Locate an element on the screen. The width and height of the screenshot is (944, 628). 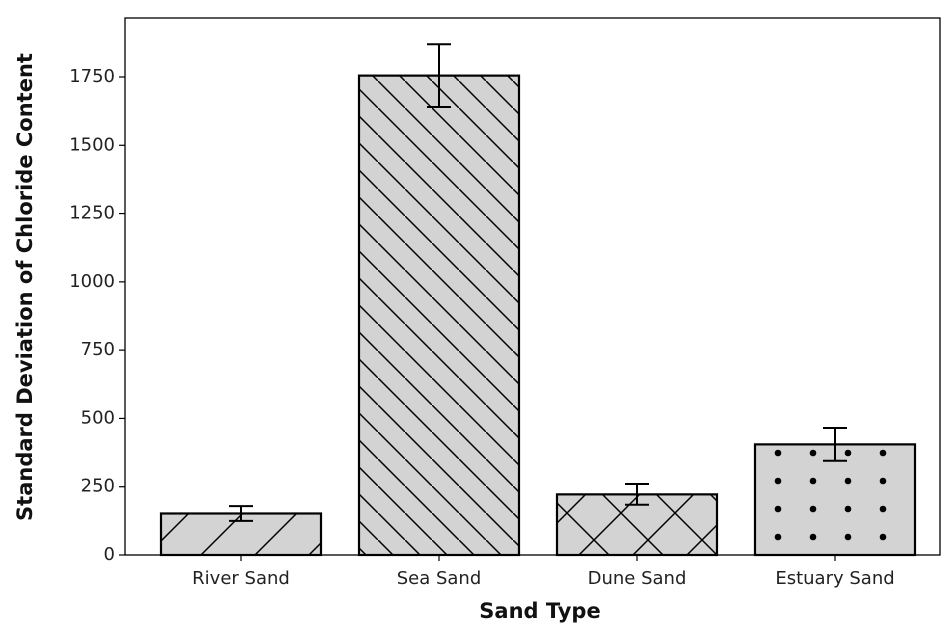
x-tick-label: Sea Sand is located at coordinates (439, 578).